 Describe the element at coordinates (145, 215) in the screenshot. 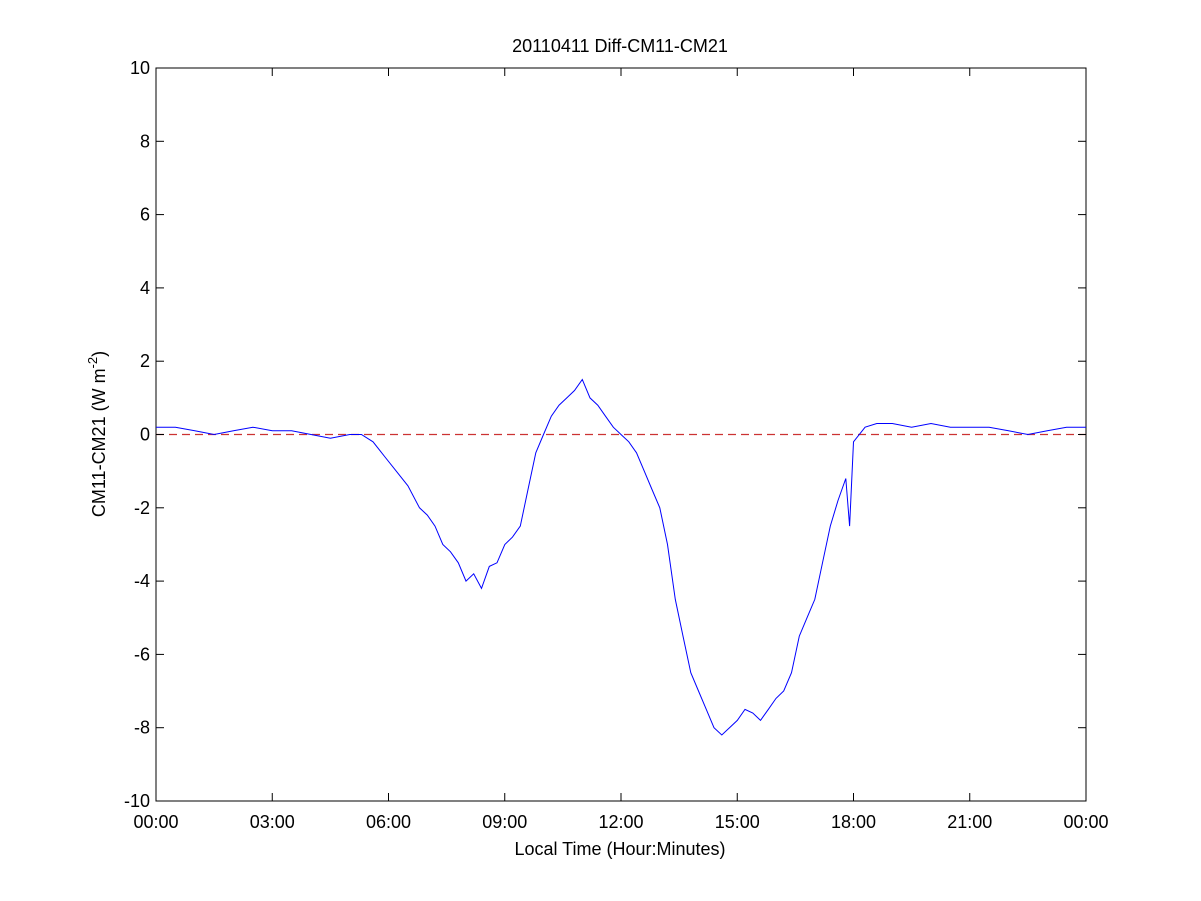

I see `y-tick-label: 6` at that location.